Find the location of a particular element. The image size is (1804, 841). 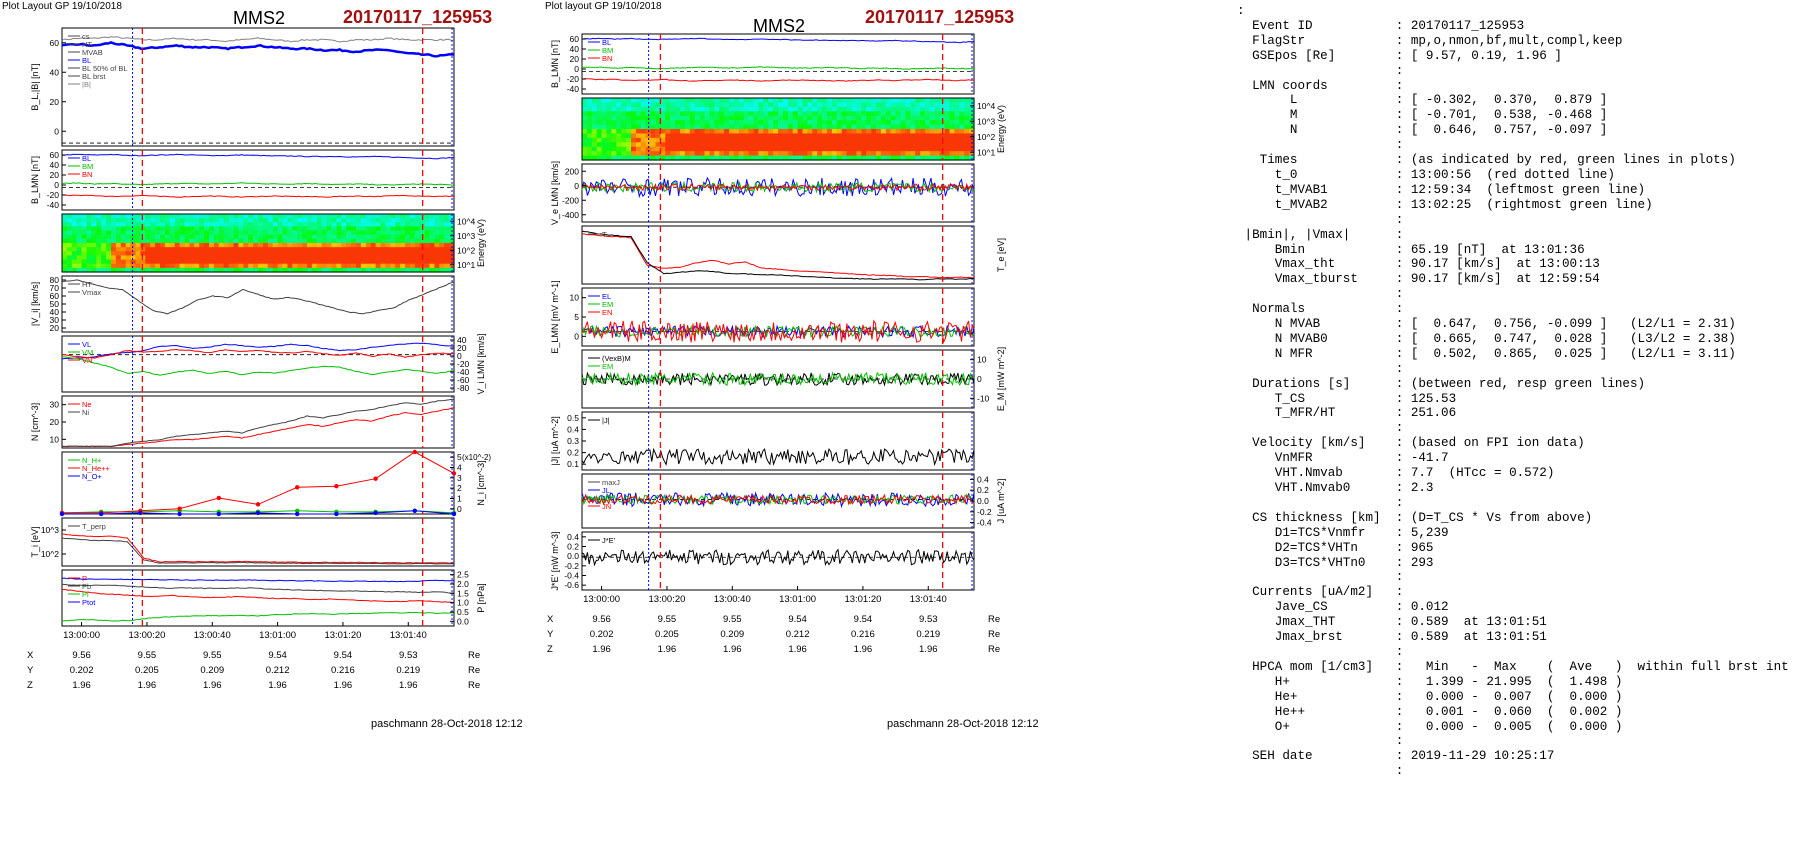

data-point is located at coordinates (414, 510).